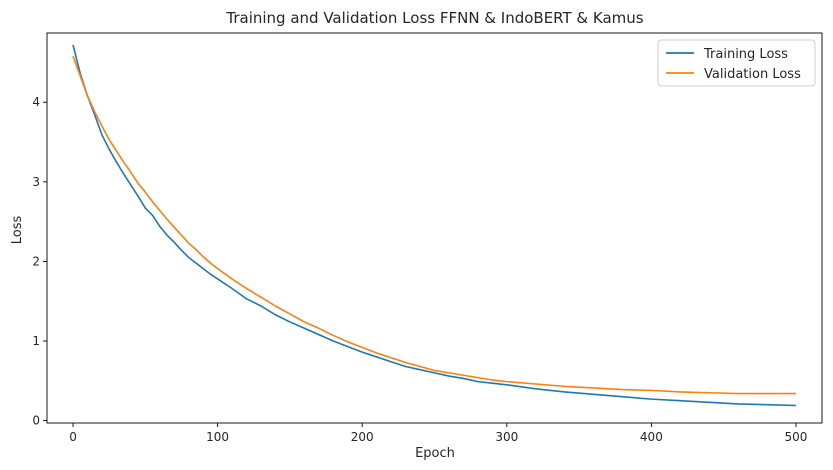  Describe the element at coordinates (36, 261) in the screenshot. I see `y-tick-label: 2` at that location.